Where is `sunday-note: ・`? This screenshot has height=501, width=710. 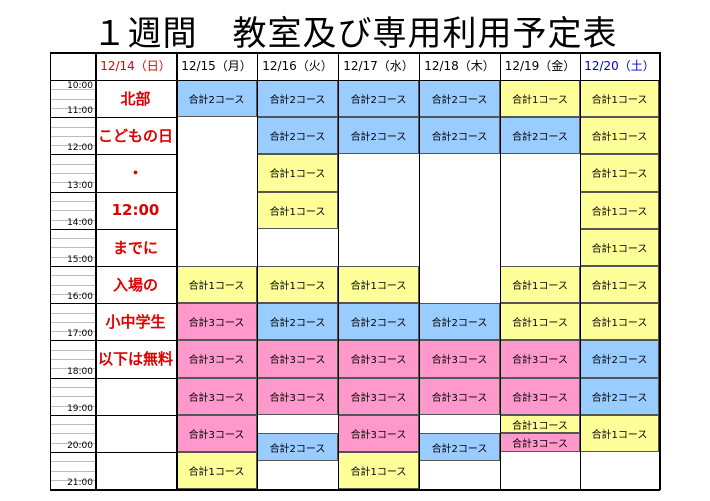 sunday-note: ・ is located at coordinates (135, 173).